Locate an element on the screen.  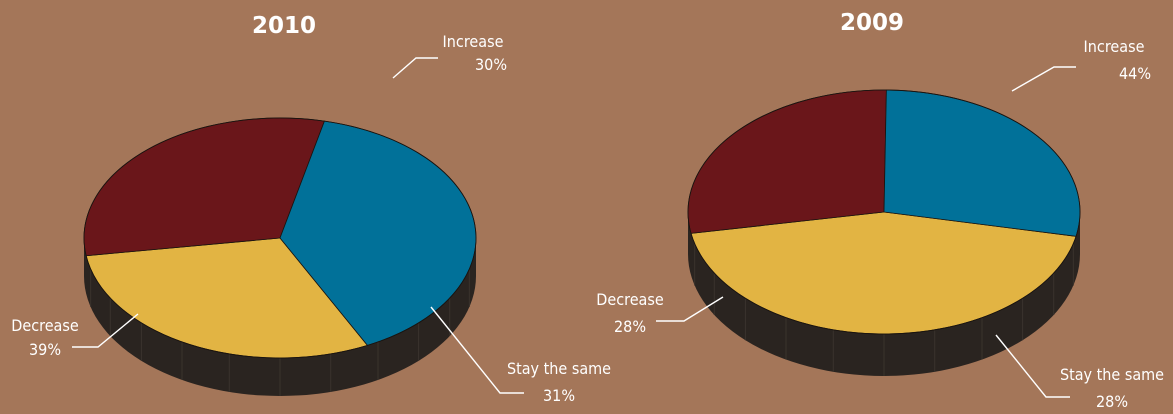
leader-increase-2009 is located at coordinates (1043, 79).